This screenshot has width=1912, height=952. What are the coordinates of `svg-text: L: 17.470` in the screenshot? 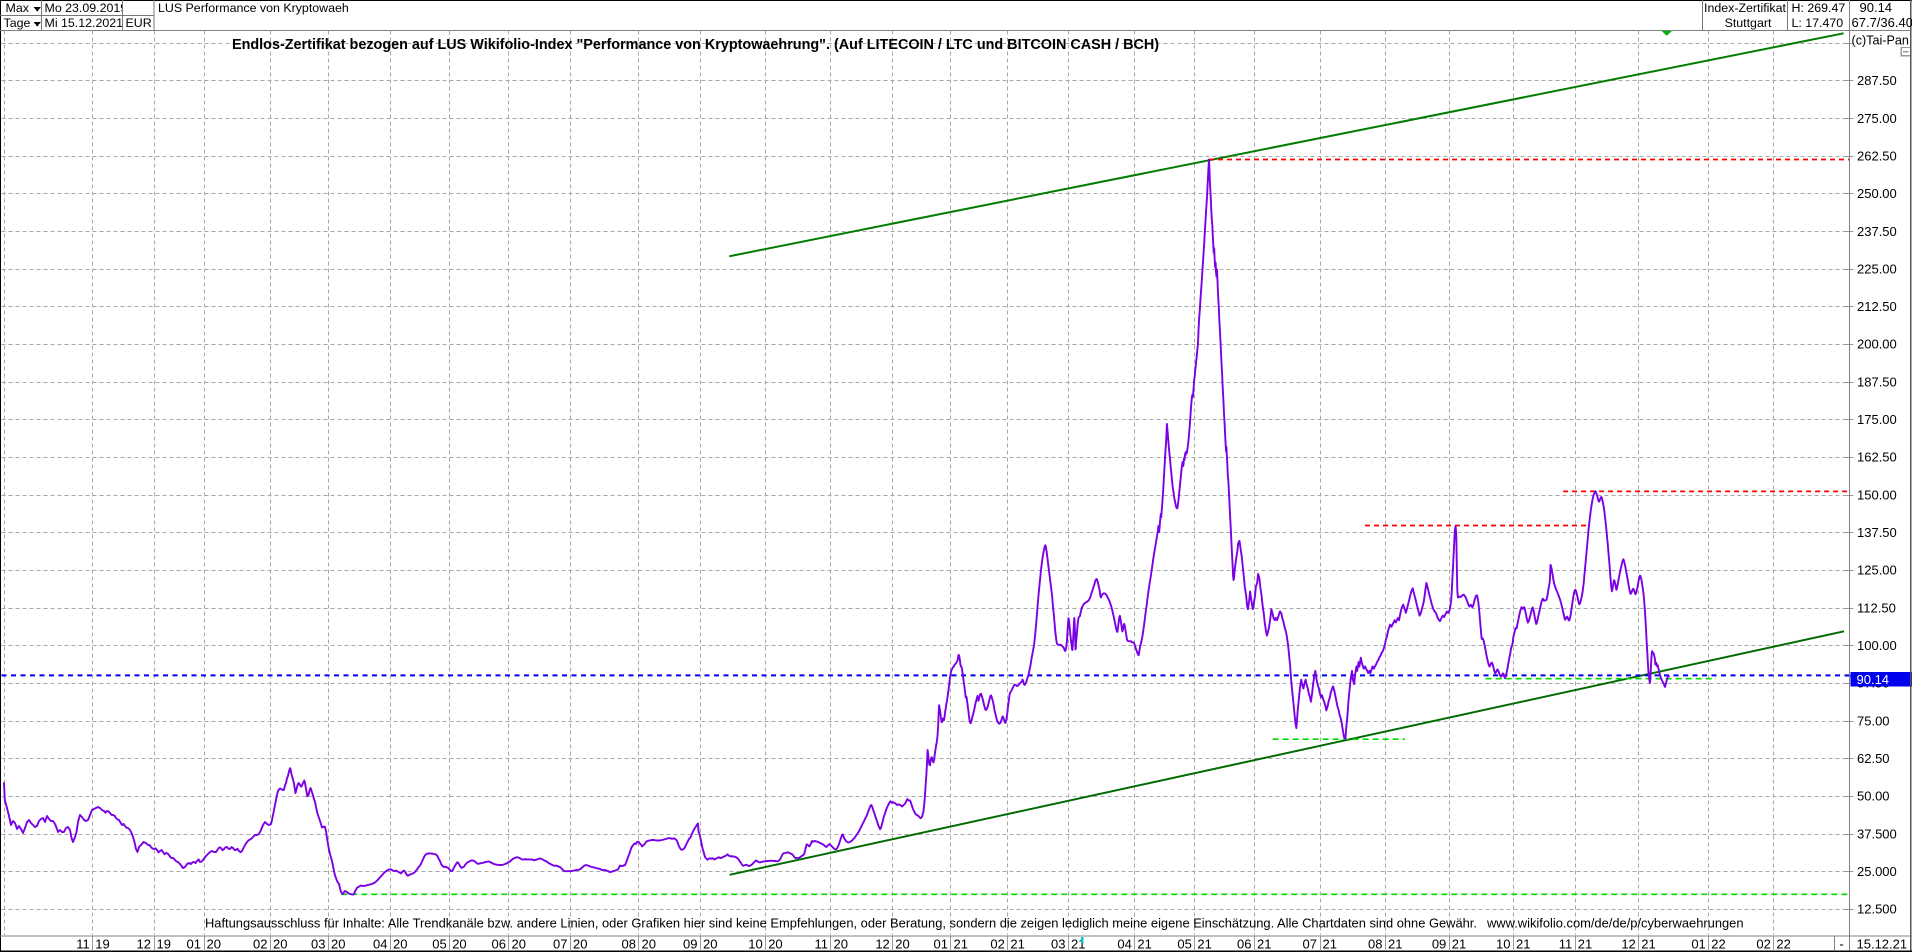 It's located at (1818, 23).